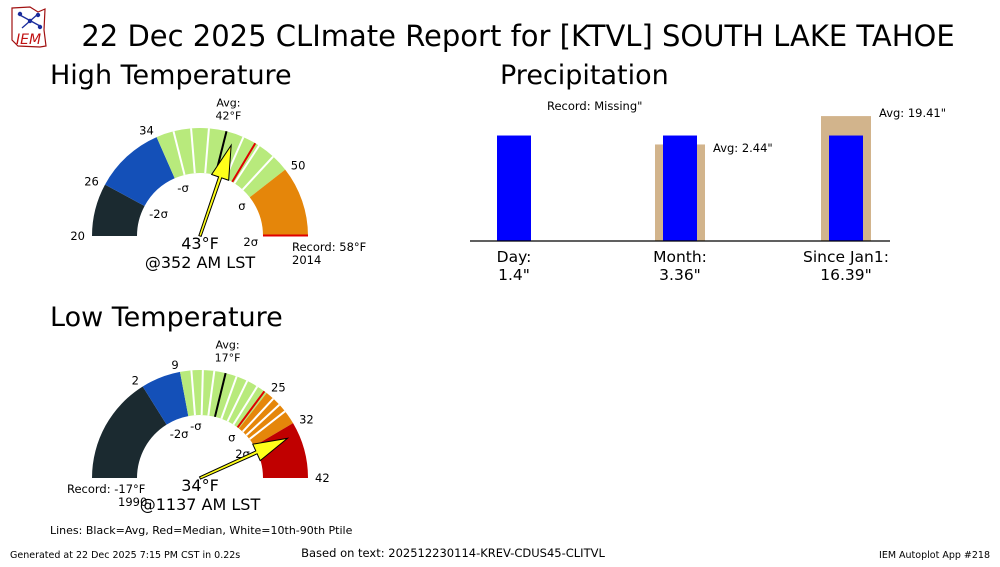 The width and height of the screenshot is (1000, 567). I want to click on low-sigma-label-1: -σ, so click(195, 426).